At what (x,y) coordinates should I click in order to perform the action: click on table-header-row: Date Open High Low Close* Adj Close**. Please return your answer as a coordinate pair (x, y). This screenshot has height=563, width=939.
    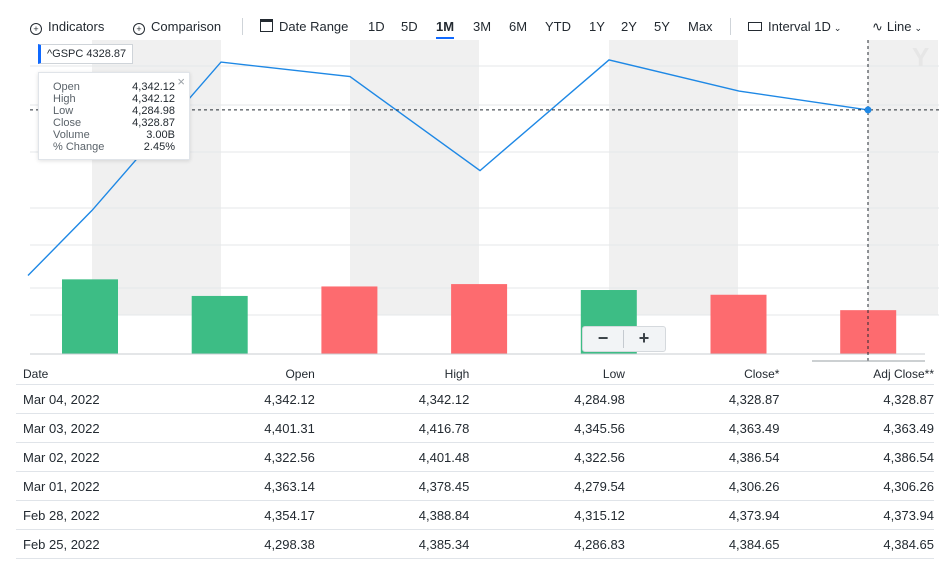
    Looking at the image, I should click on (475, 374).